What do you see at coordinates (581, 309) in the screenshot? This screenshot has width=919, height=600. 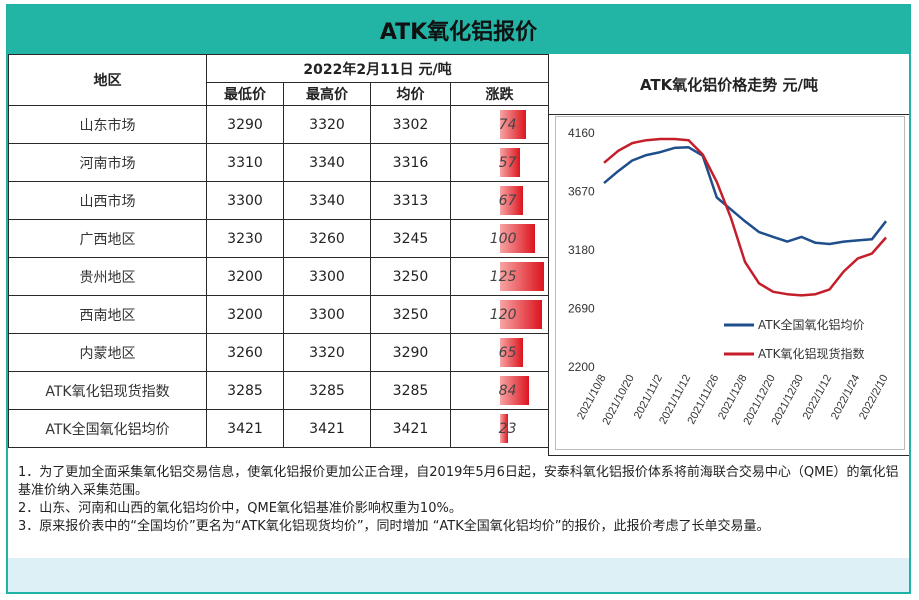 I see `y-tick-label: 2690` at bounding box center [581, 309].